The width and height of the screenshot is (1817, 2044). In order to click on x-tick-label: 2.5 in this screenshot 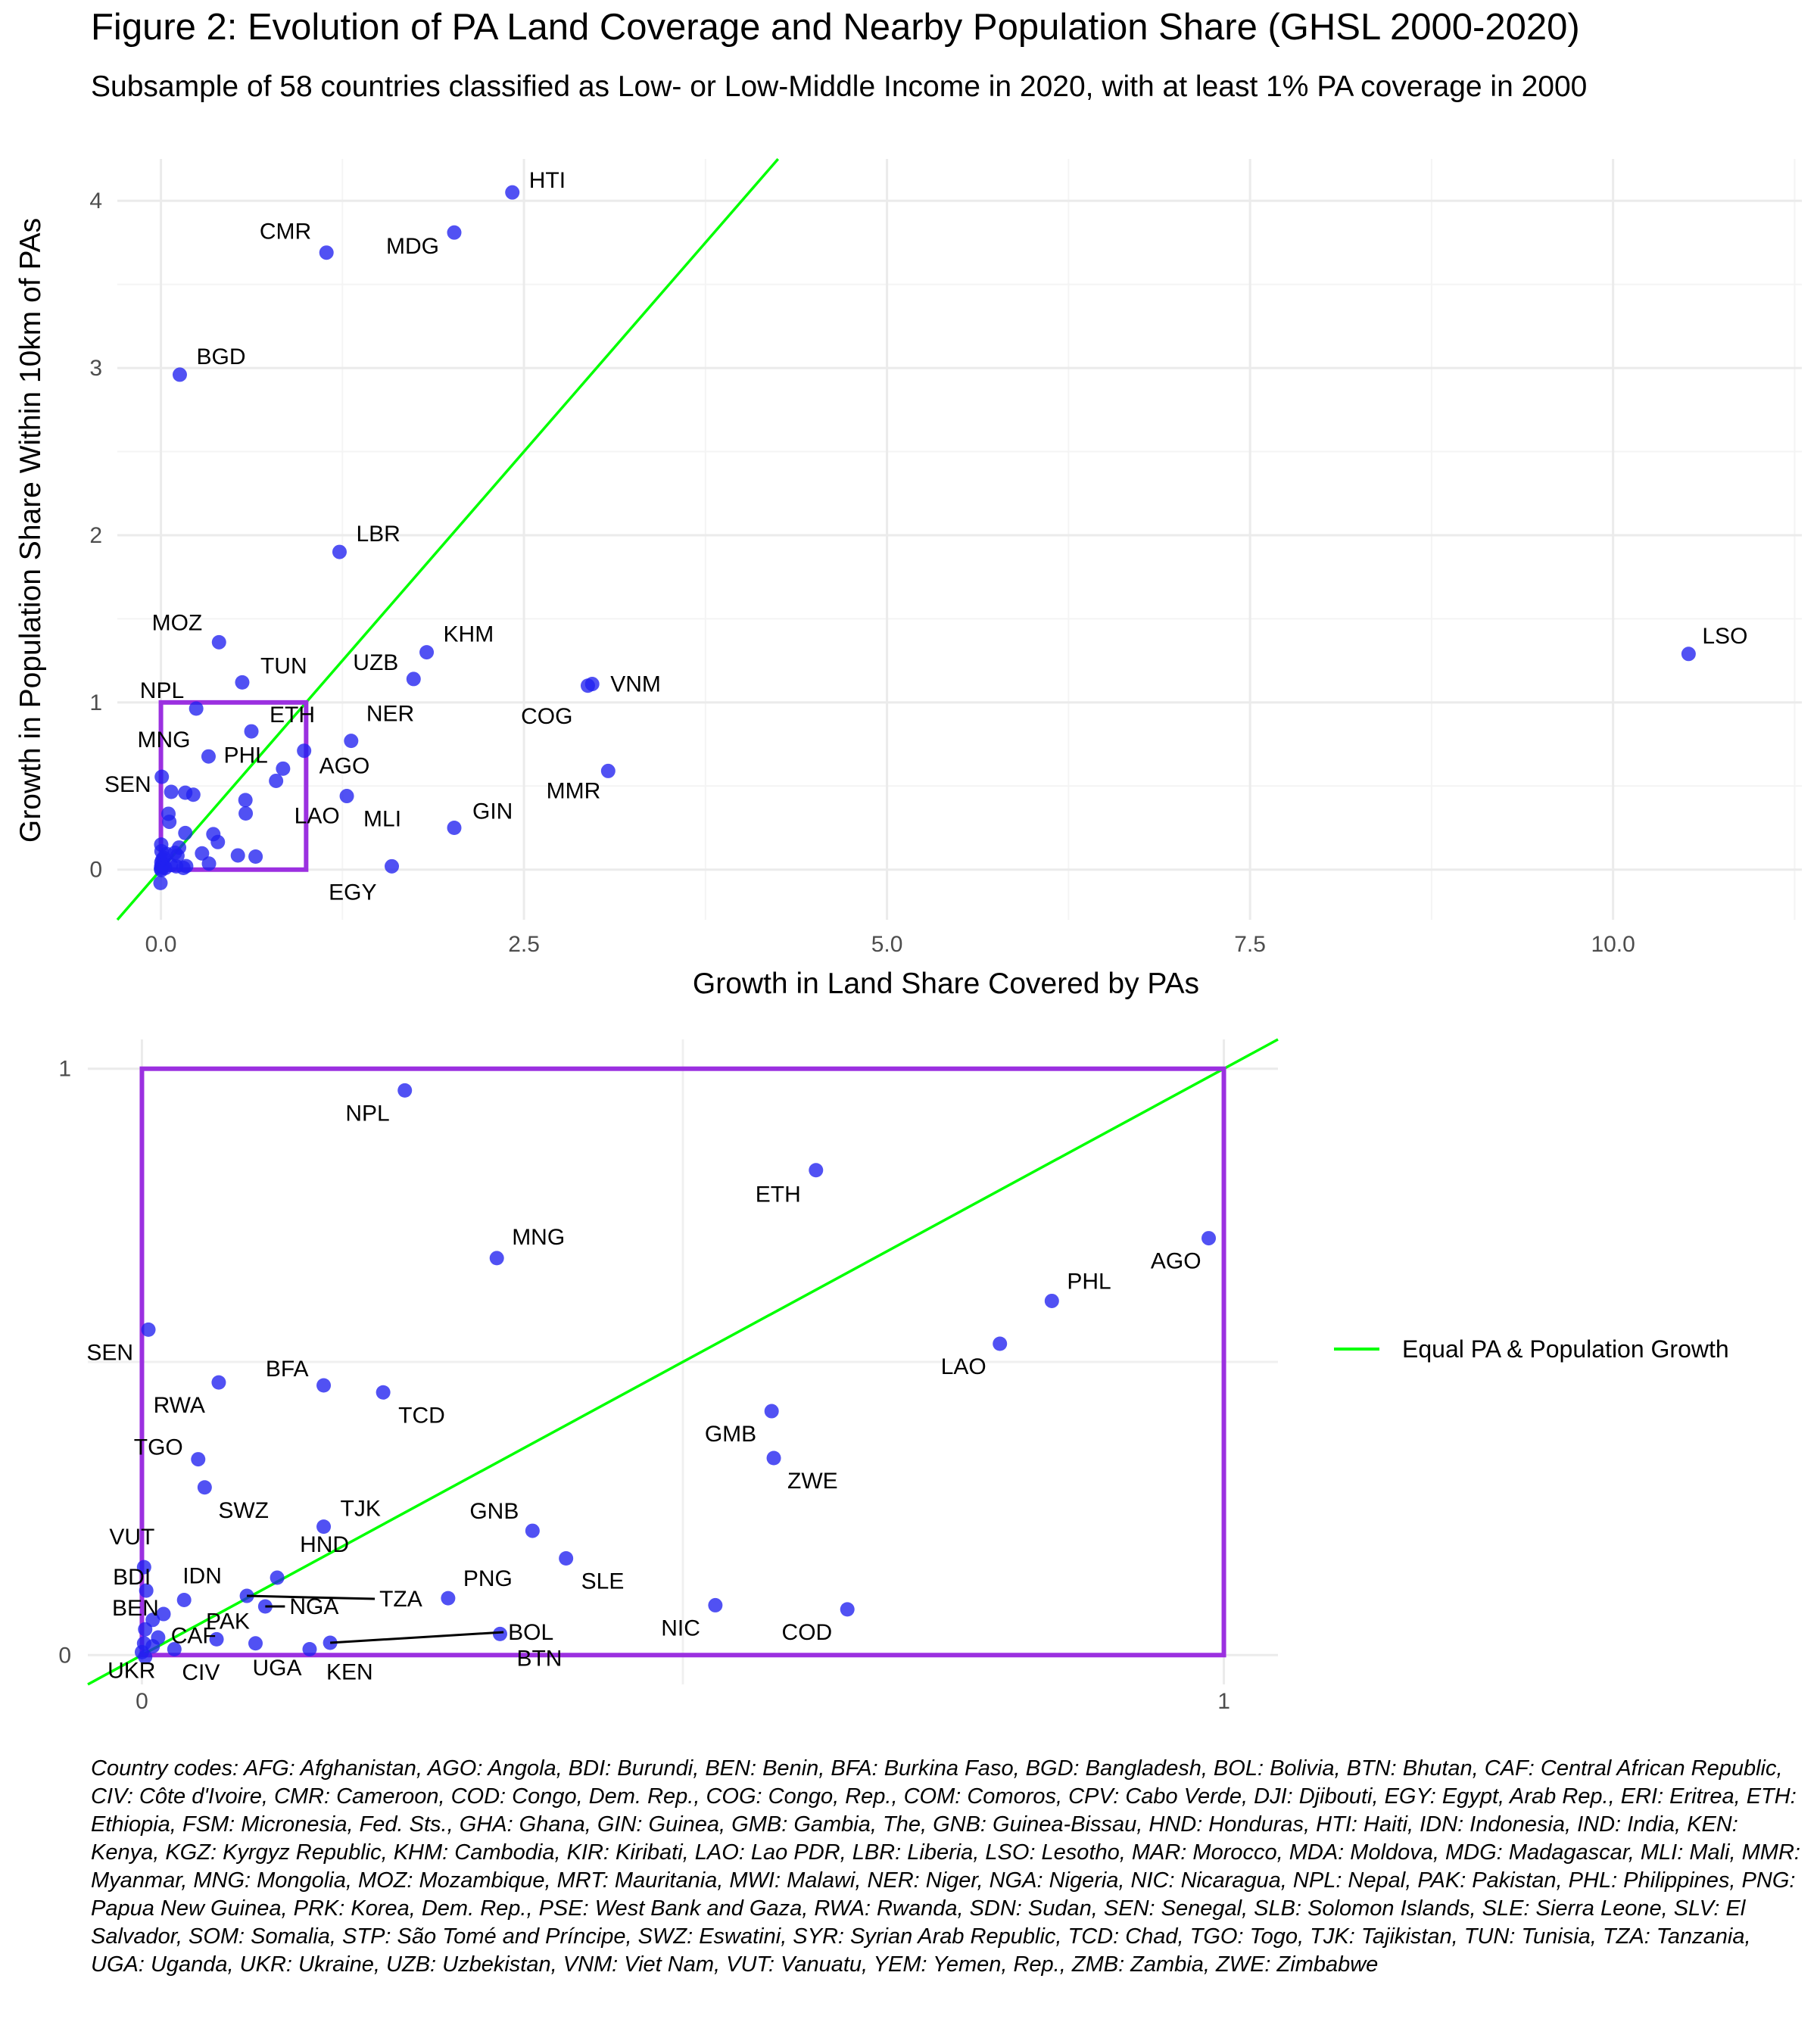, I will do `click(524, 944)`.